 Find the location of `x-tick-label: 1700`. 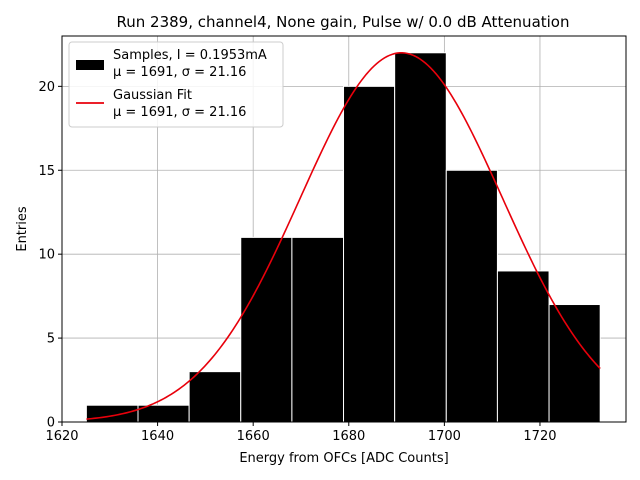

x-tick-label: 1700 is located at coordinates (444, 436).